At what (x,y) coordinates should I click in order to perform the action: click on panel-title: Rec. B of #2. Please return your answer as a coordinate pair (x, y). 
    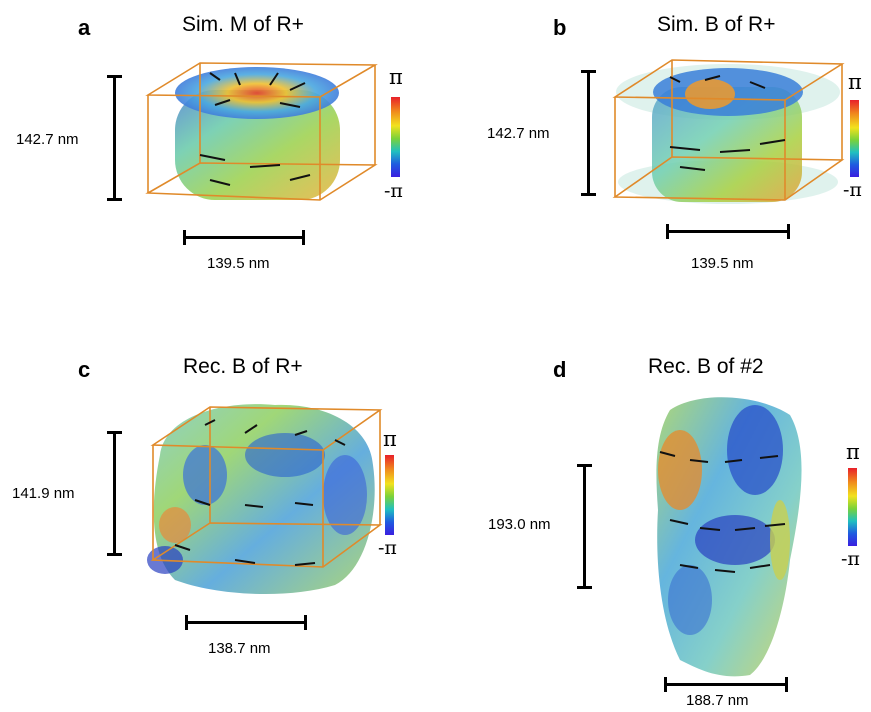
    Looking at the image, I should click on (706, 366).